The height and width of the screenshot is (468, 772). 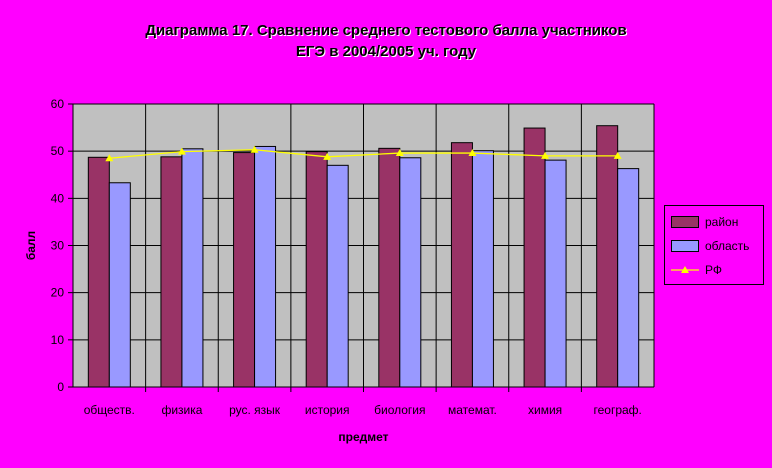 What do you see at coordinates (363, 154) in the screenshot?
I see `series-line-rf` at bounding box center [363, 154].